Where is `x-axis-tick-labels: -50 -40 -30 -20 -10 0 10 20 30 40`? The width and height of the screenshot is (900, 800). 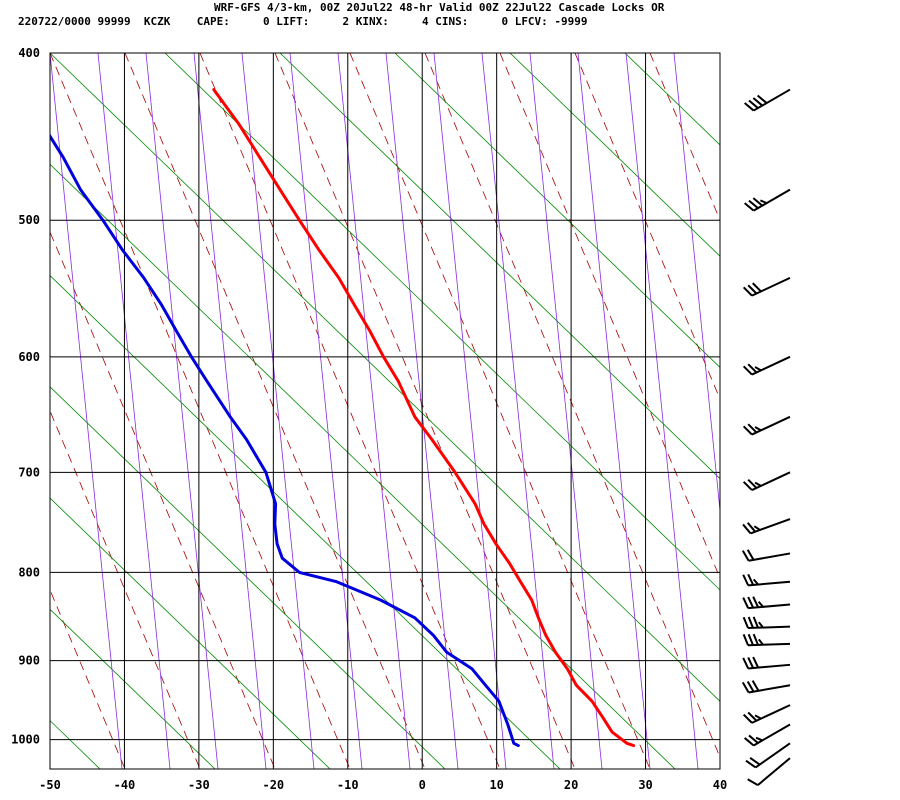
x-axis-tick-labels: -50 -40 -30 -20 -10 0 10 20 30 40 is located at coordinates (383, 785).